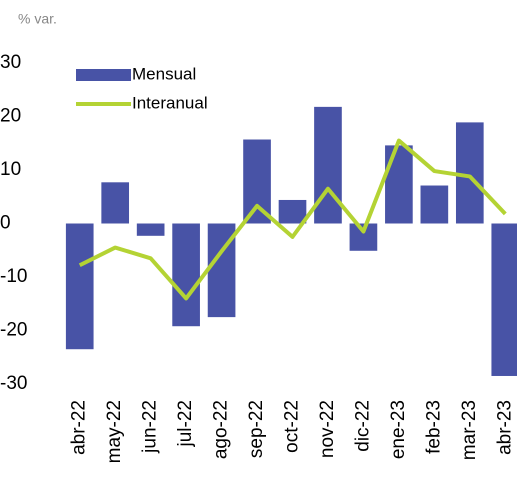  What do you see at coordinates (256, 429) in the screenshot?
I see `x-tick-label: sep-22` at bounding box center [256, 429].